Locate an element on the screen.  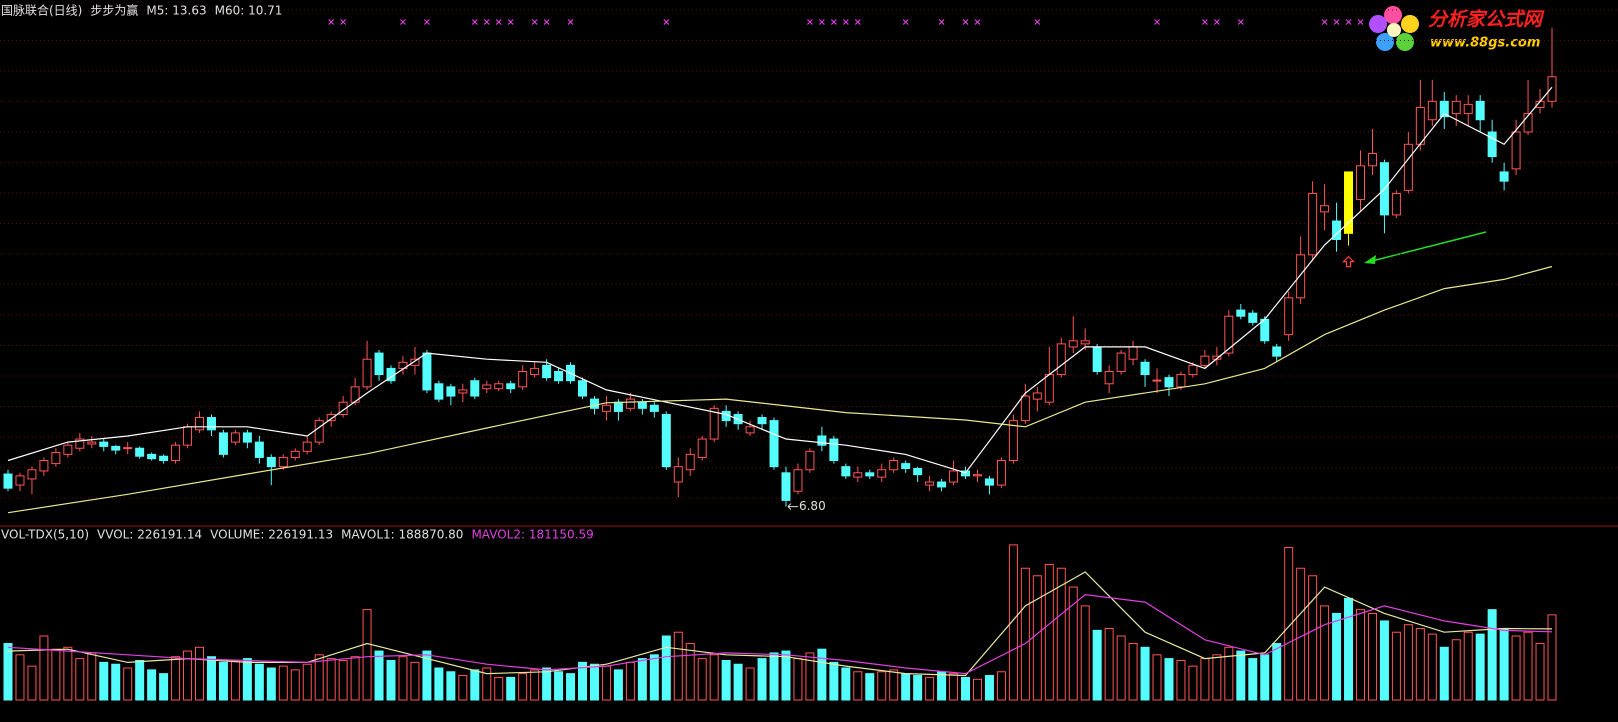
legend-entry: M5: 13.63 is located at coordinates (176, 11).